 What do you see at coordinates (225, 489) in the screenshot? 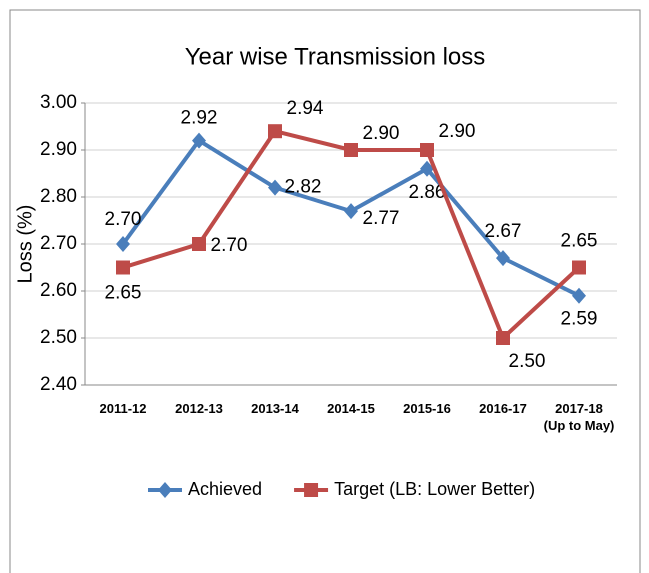
I see `legend-label: Achieved` at bounding box center [225, 489].